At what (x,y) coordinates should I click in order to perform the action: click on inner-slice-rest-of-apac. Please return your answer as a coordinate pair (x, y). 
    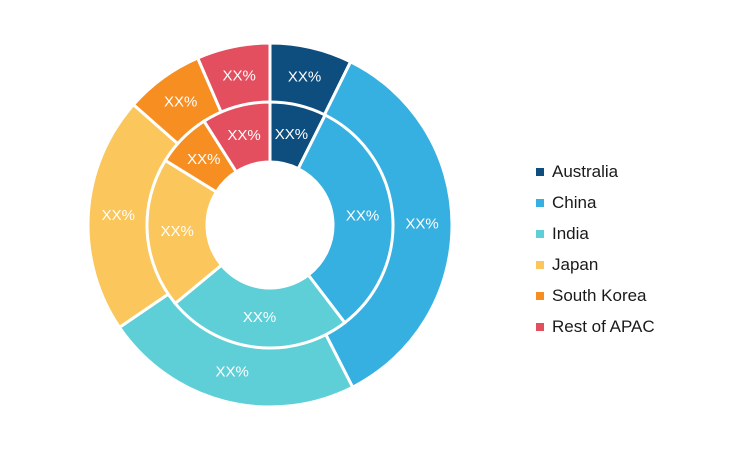
    Looking at the image, I should click on (237, 137).